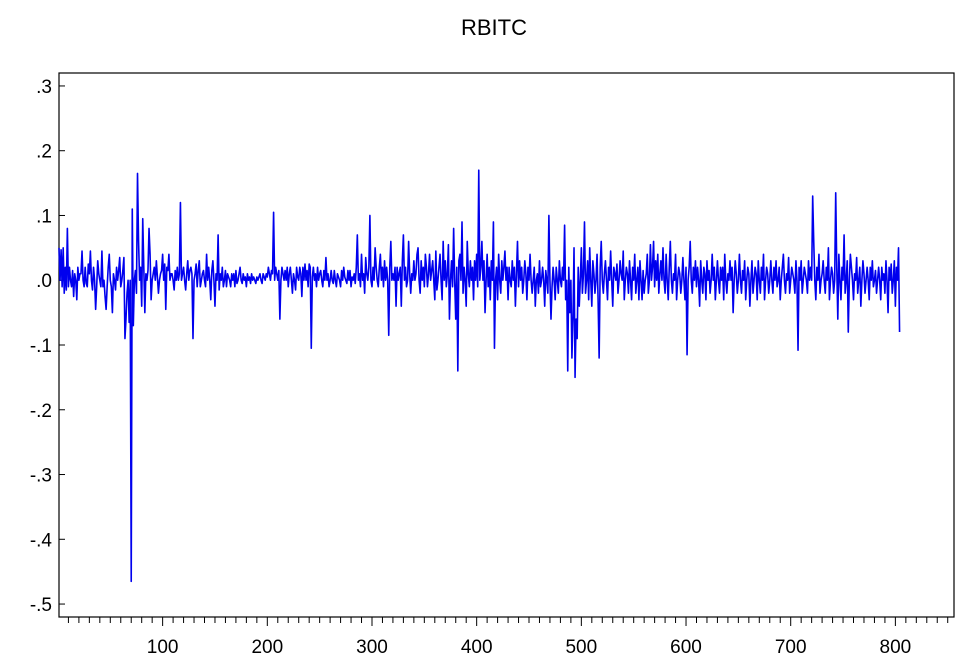 The width and height of the screenshot is (955, 666). I want to click on y-tick-label: -.5, so click(41, 605).